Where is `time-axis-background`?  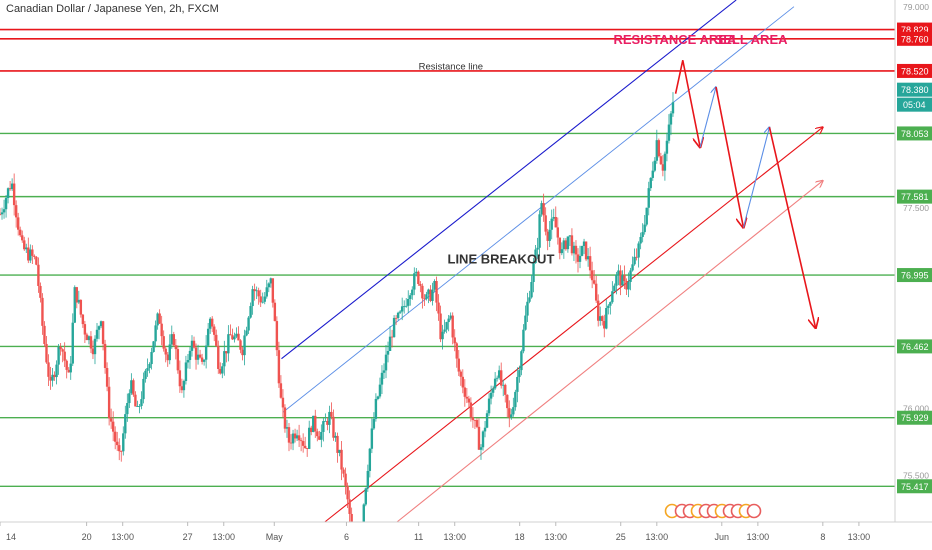
time-axis-background is located at coordinates (466, 536).